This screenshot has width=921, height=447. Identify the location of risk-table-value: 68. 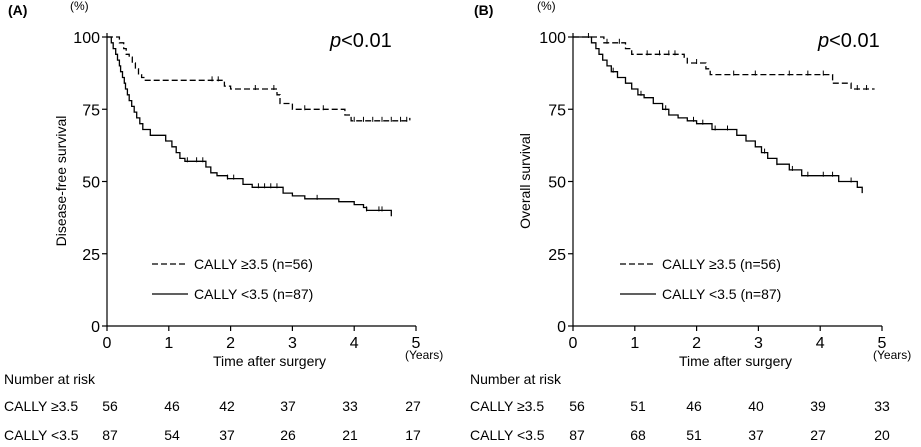
(638, 435).